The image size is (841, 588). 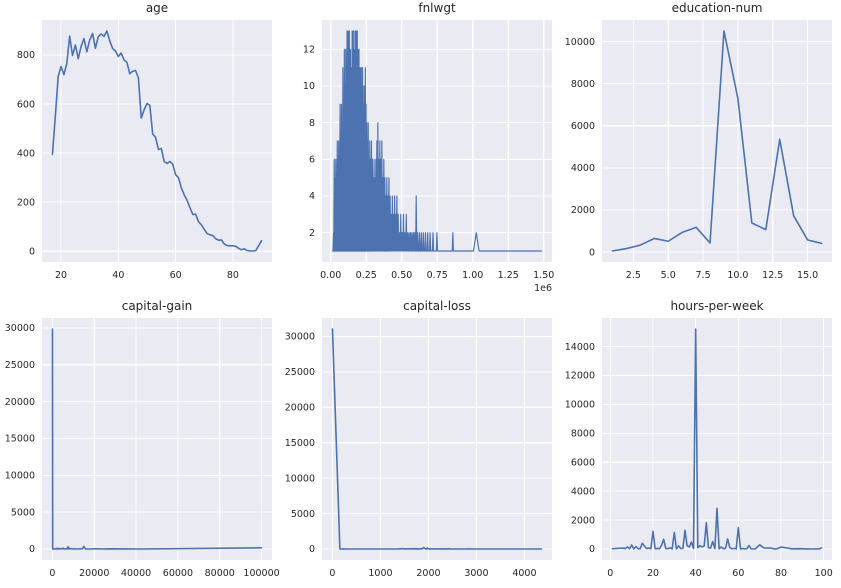 What do you see at coordinates (437, 141) in the screenshot?
I see `data-line-fnlwgt` at bounding box center [437, 141].